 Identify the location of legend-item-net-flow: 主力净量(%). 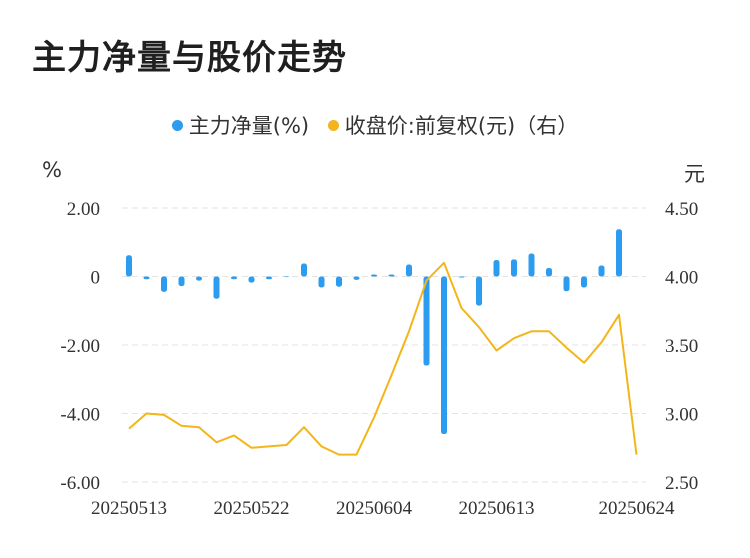
(240, 125).